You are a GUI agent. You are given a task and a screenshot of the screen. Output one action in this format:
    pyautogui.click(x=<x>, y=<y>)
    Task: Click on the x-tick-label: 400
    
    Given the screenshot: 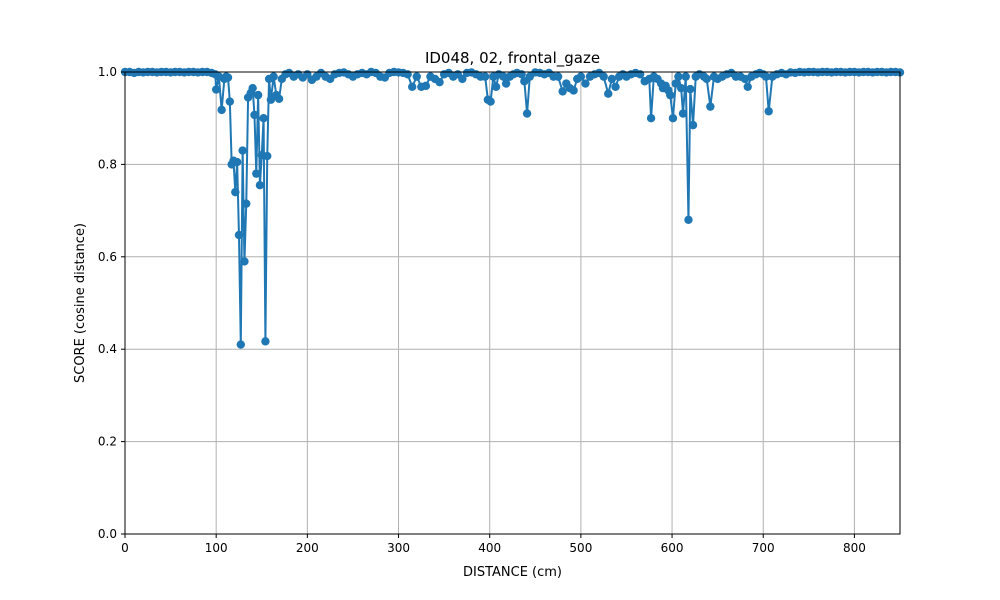 What is the action you would take?
    pyautogui.click(x=489, y=548)
    